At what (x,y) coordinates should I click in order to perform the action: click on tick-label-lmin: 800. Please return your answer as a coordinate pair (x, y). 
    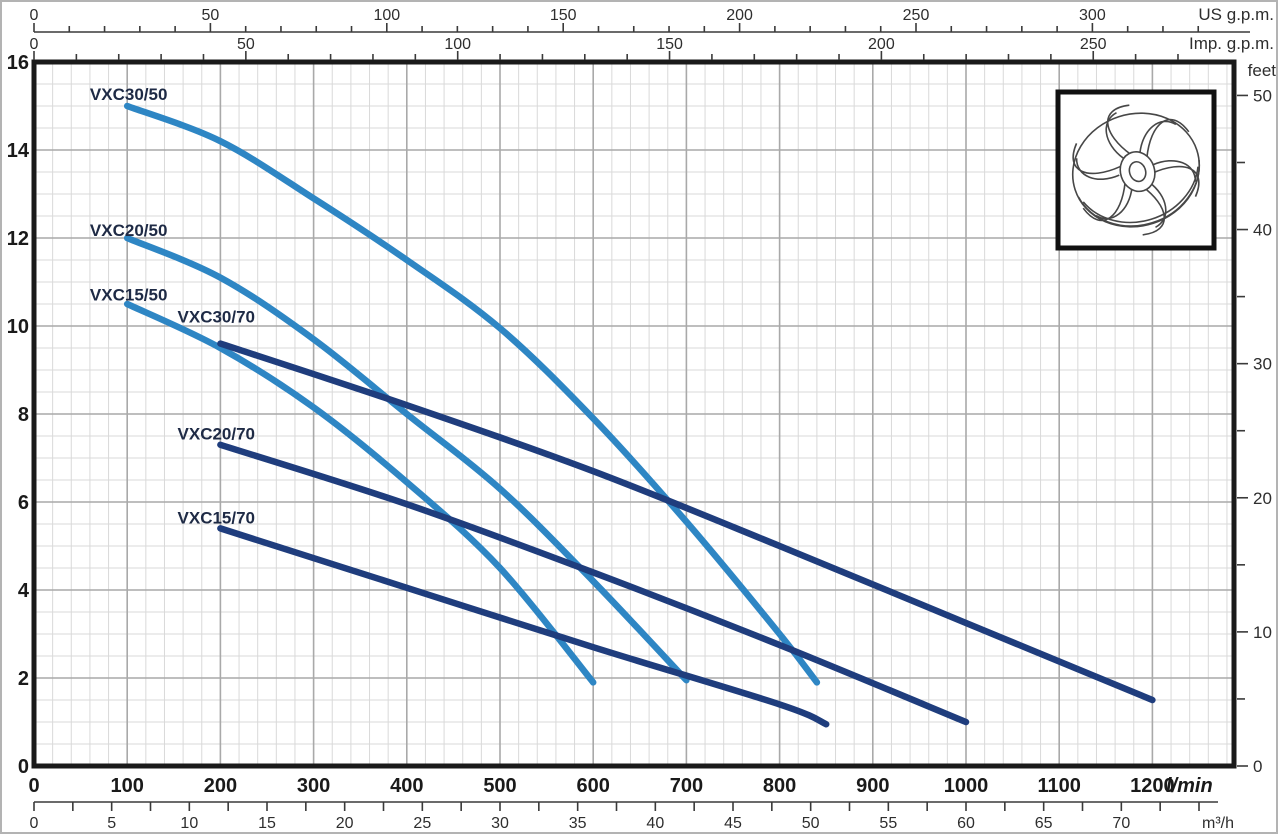
    Looking at the image, I should click on (779, 786).